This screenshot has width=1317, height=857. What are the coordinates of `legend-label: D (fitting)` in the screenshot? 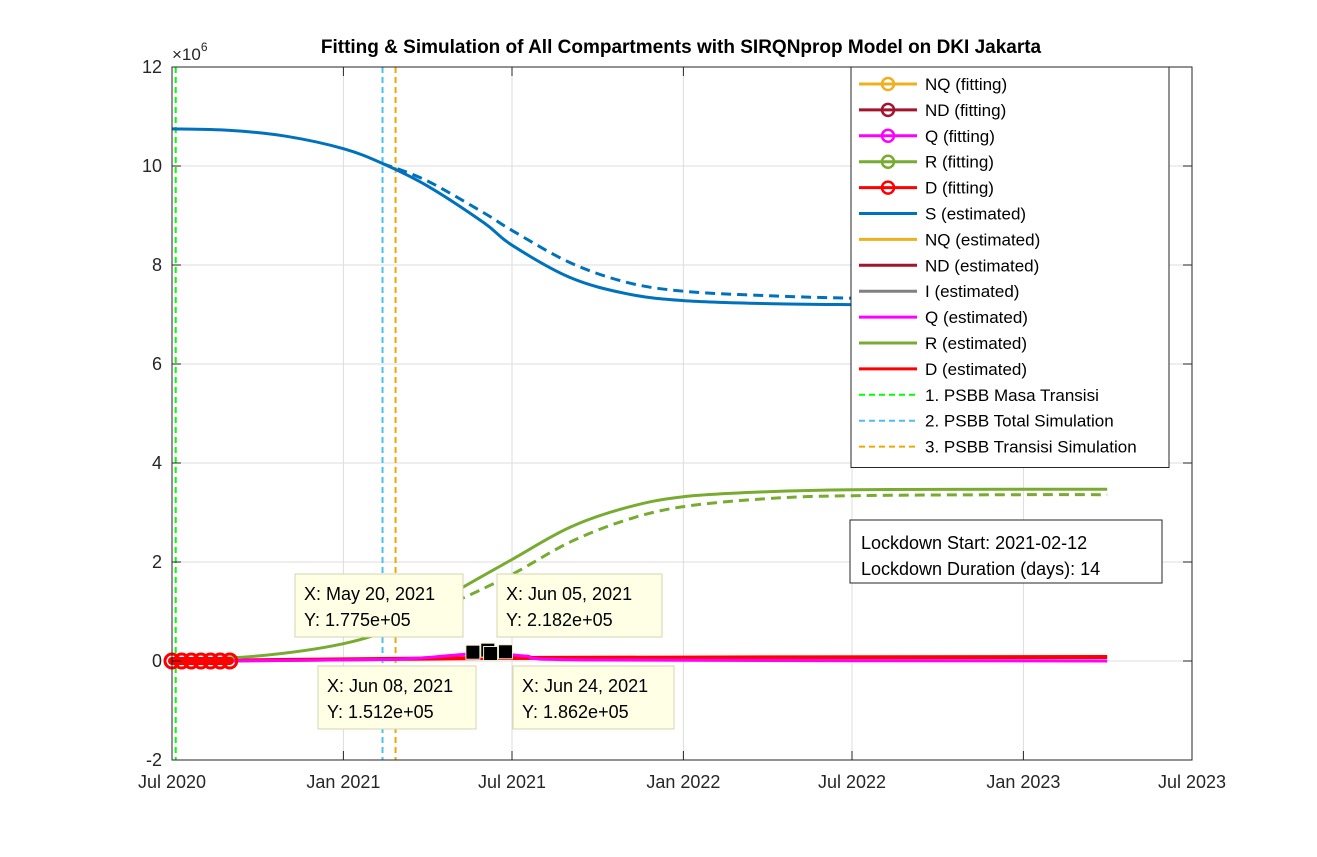 It's located at (959, 188).